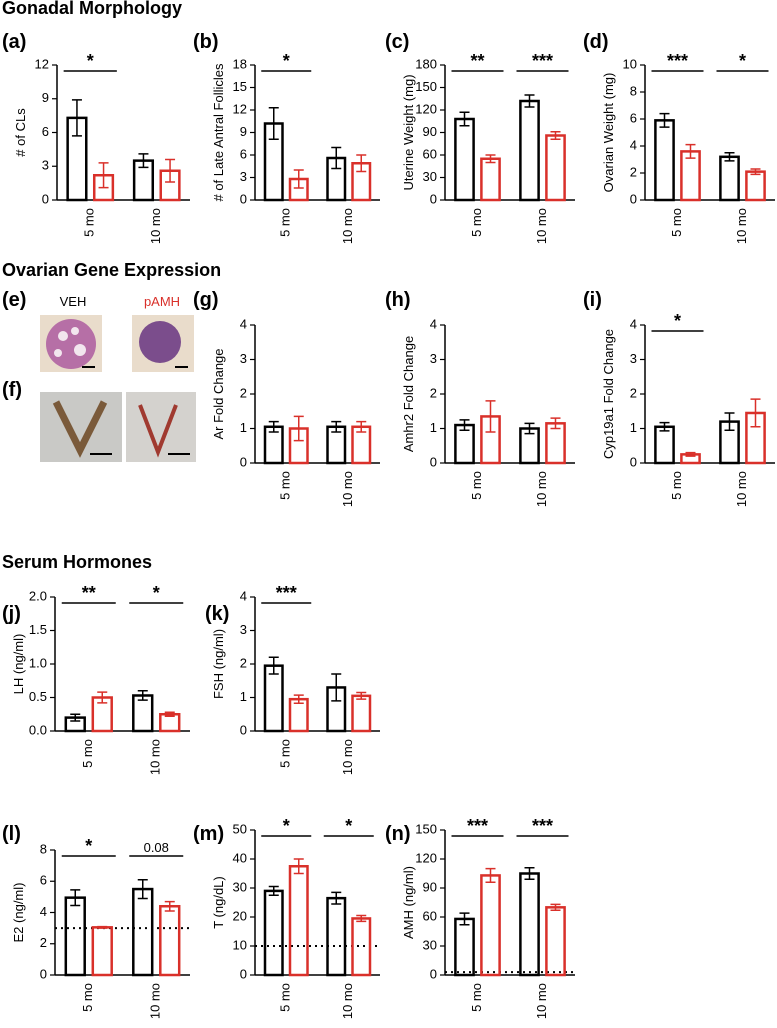  Describe the element at coordinates (430, 153) in the screenshot. I see `y-tick-label: 60` at that location.